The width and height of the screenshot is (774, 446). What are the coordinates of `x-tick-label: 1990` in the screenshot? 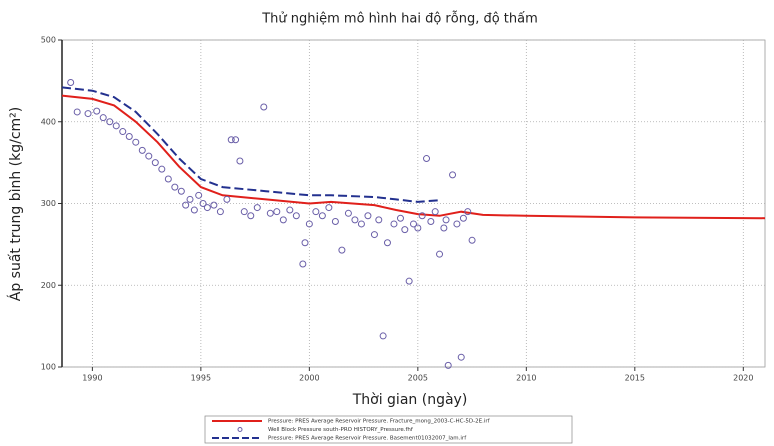 It's located at (92, 378).